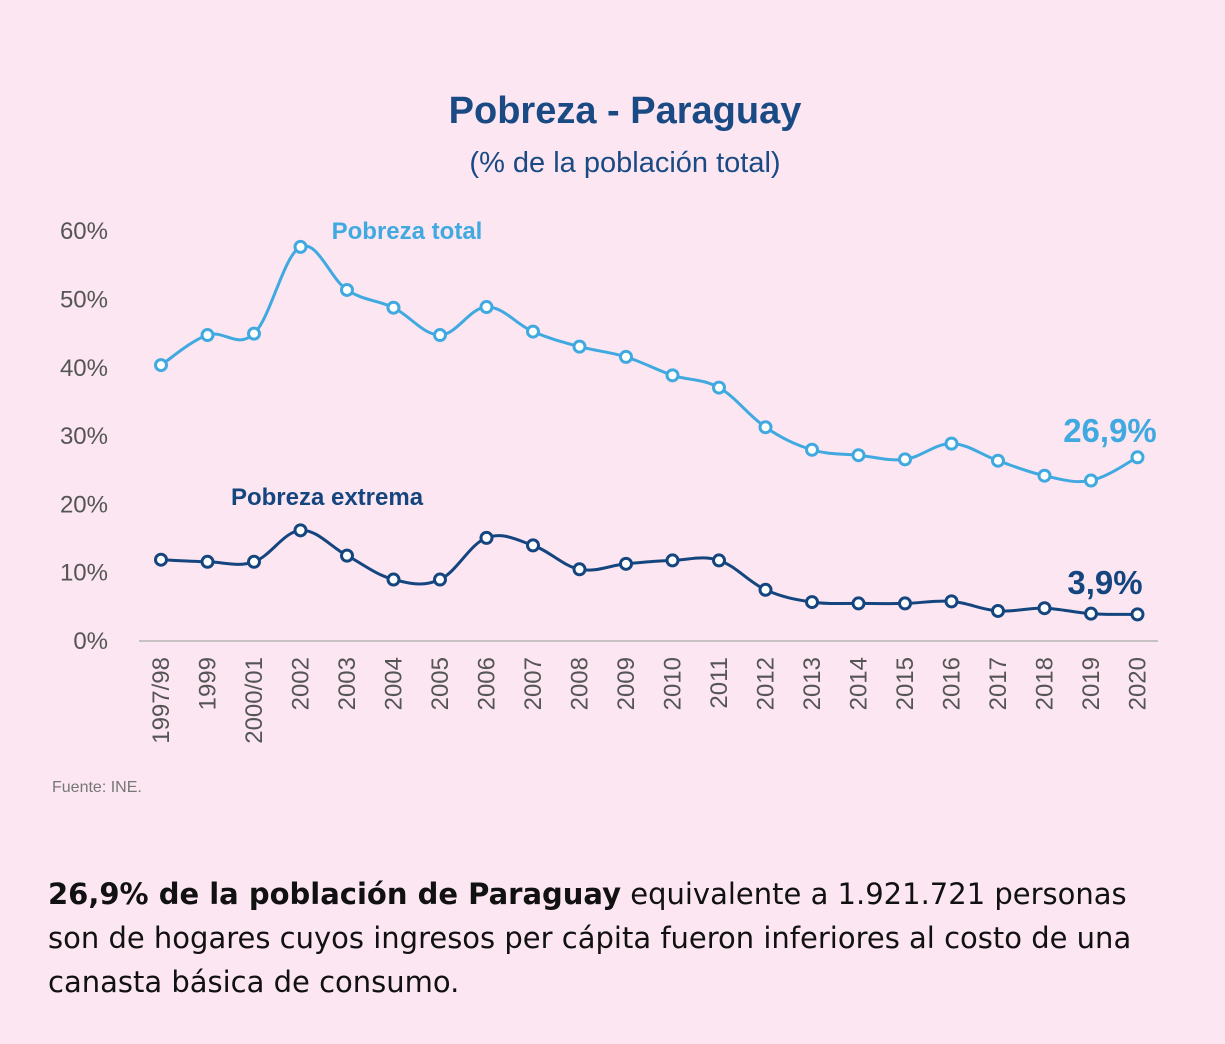  I want to click on chart-subtitle: (% de la población total), so click(624, 163).